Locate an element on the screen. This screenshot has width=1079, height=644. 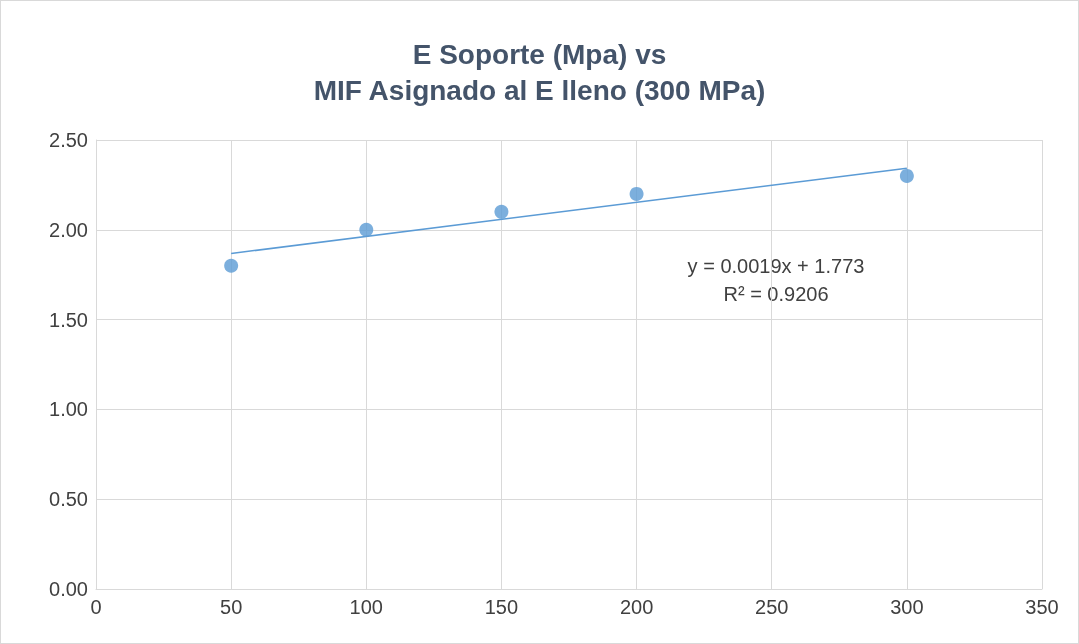
x-tick-label: 50 is located at coordinates (231, 607).